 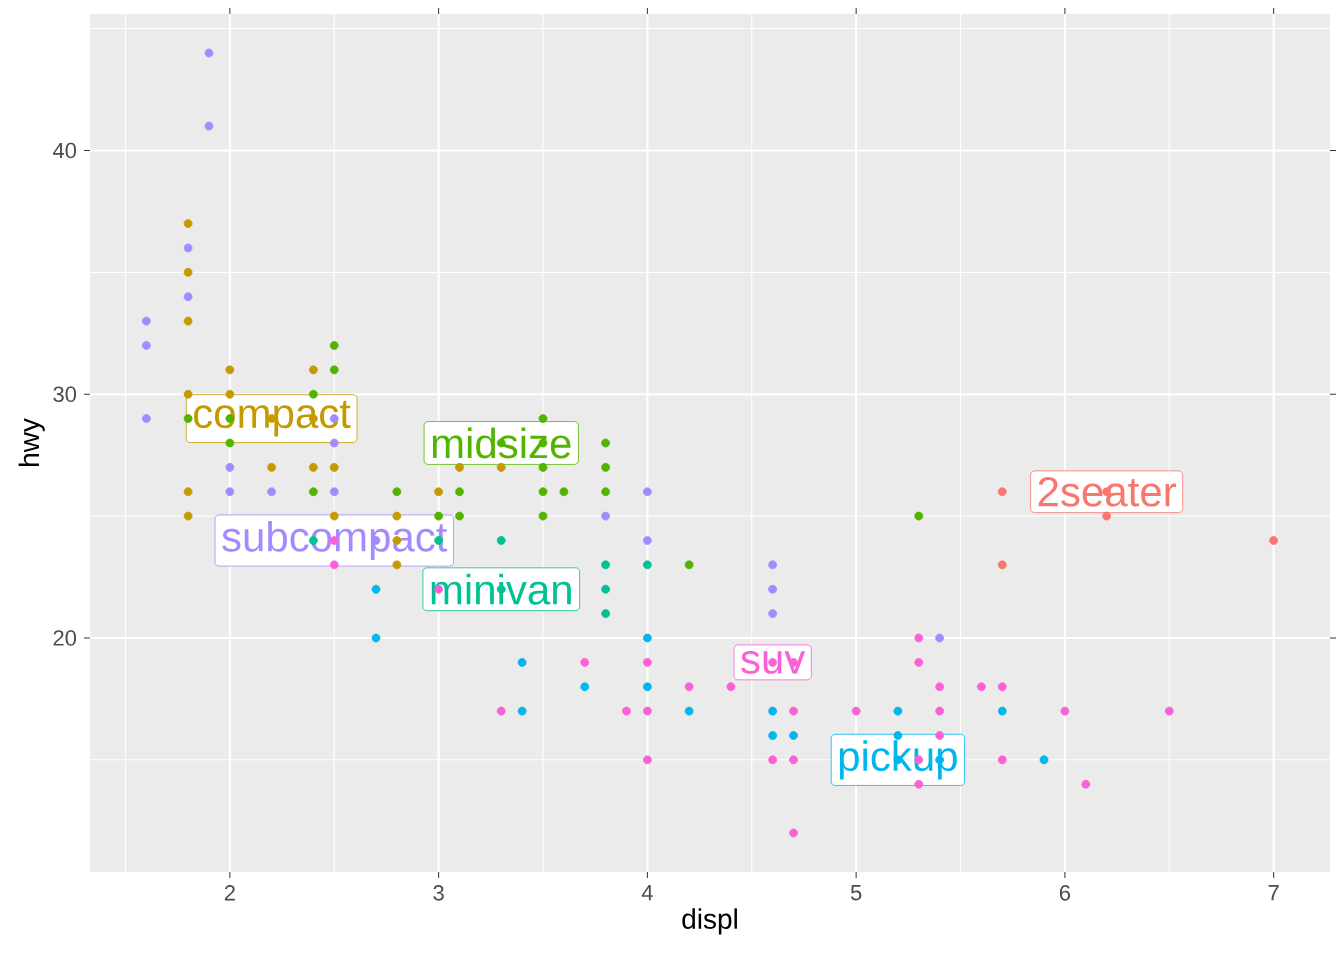 What do you see at coordinates (1065, 893) in the screenshot?
I see `x-tick-label: 6` at bounding box center [1065, 893].